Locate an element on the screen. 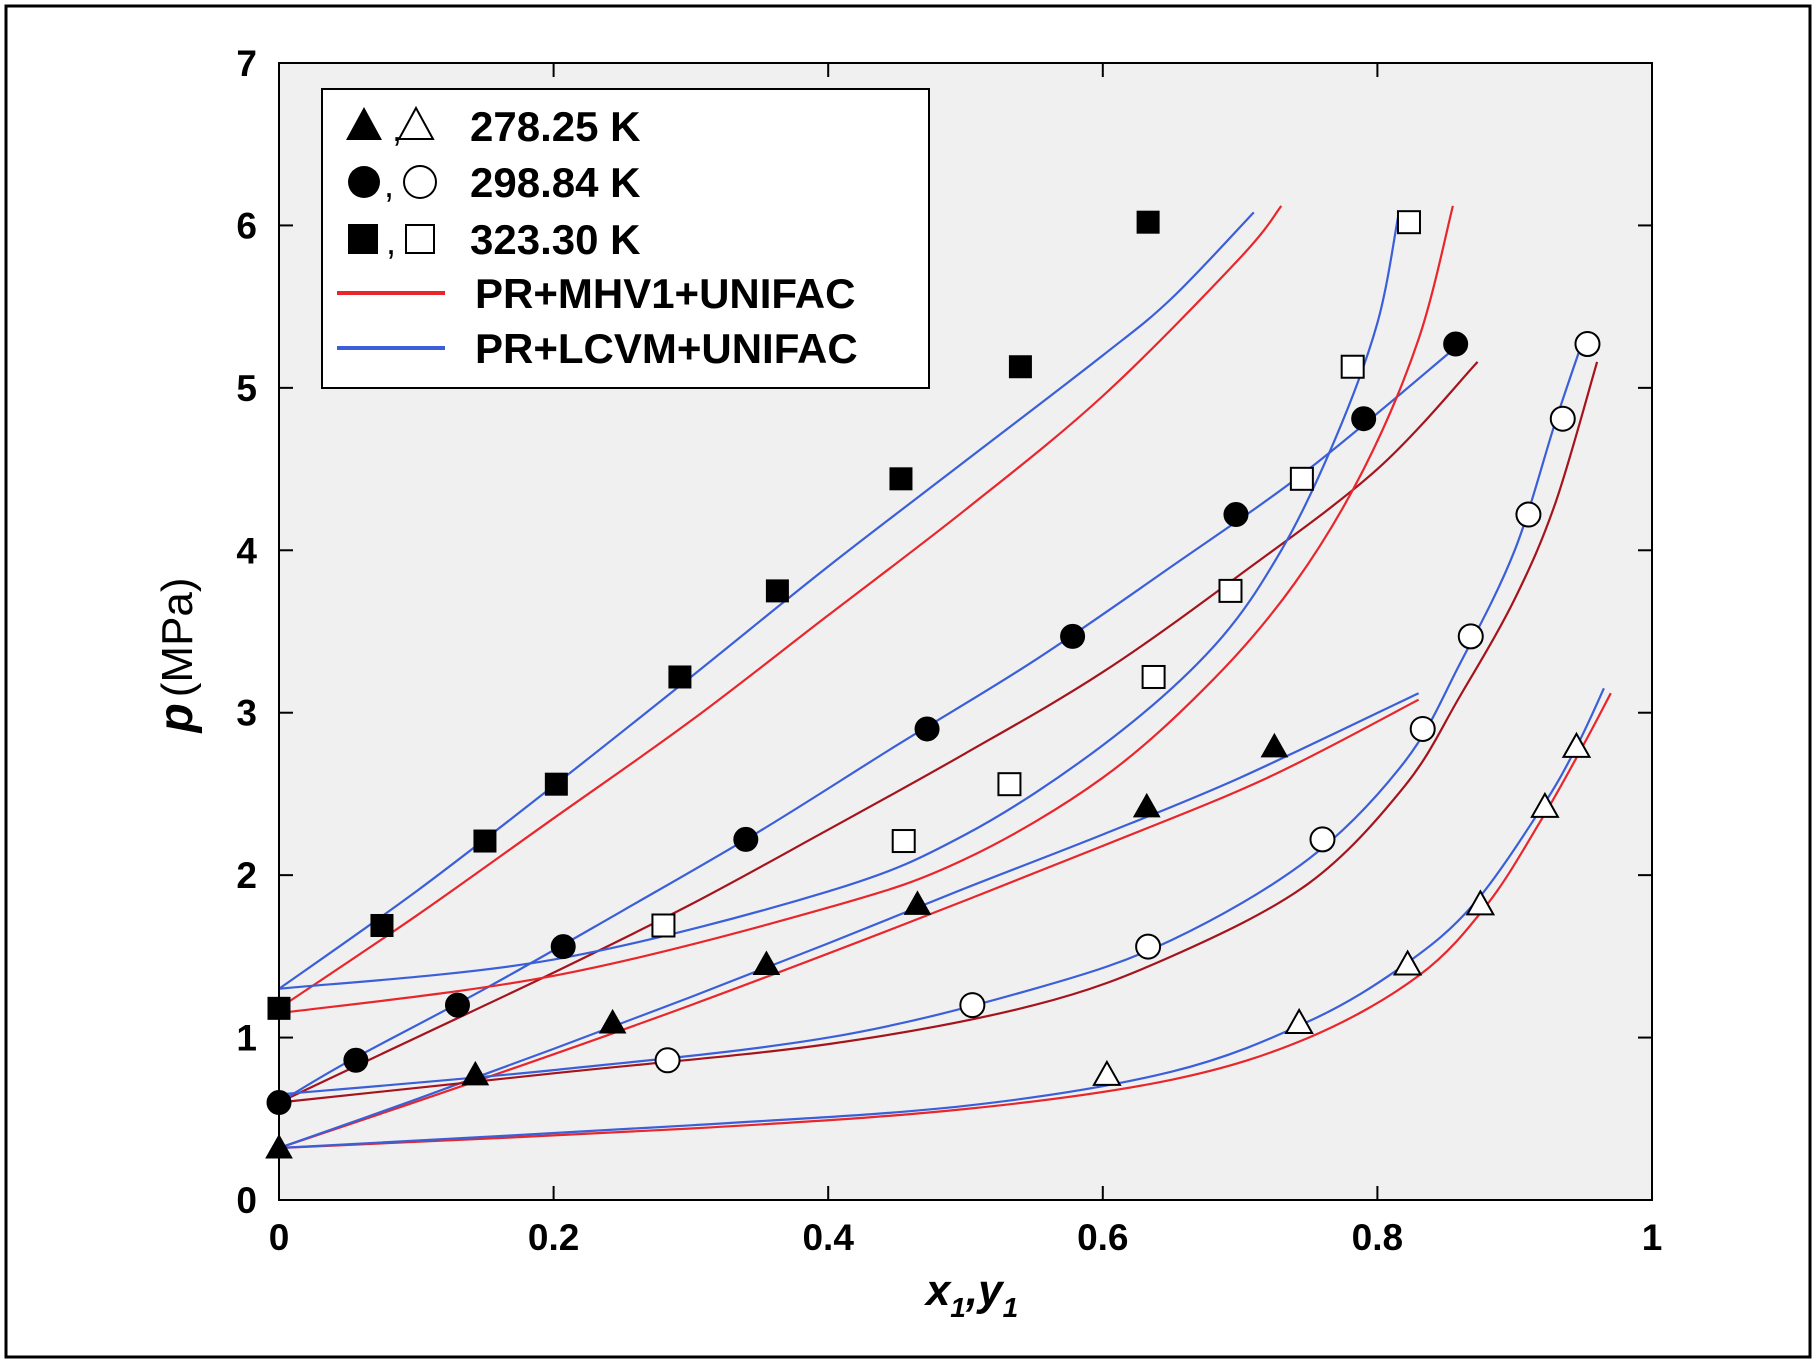  legend-label-278: 278.25 K is located at coordinates (555, 126).